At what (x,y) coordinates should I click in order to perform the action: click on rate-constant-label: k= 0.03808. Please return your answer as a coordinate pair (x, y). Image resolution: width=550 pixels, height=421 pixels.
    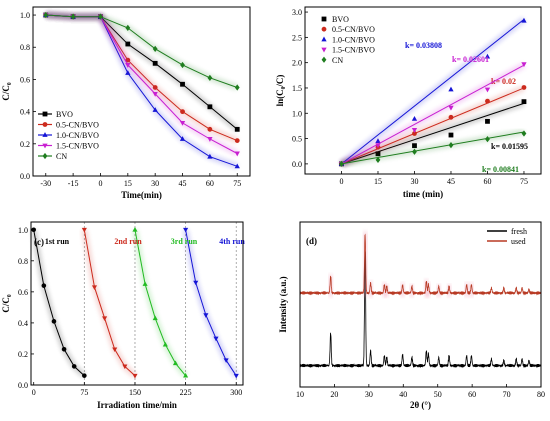
    Looking at the image, I should click on (423, 45).